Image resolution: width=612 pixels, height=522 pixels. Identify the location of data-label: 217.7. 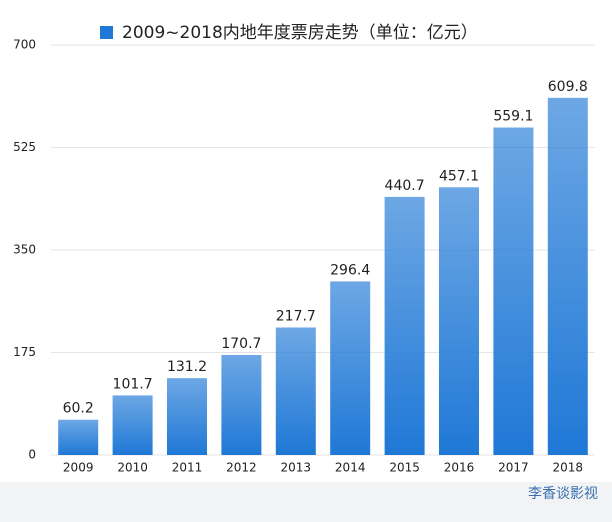
(296, 316).